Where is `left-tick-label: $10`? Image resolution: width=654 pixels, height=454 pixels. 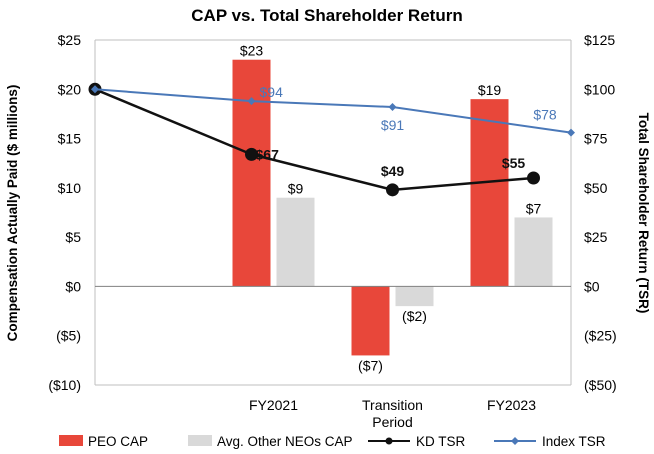
left-tick-label: $10 is located at coordinates (70, 188).